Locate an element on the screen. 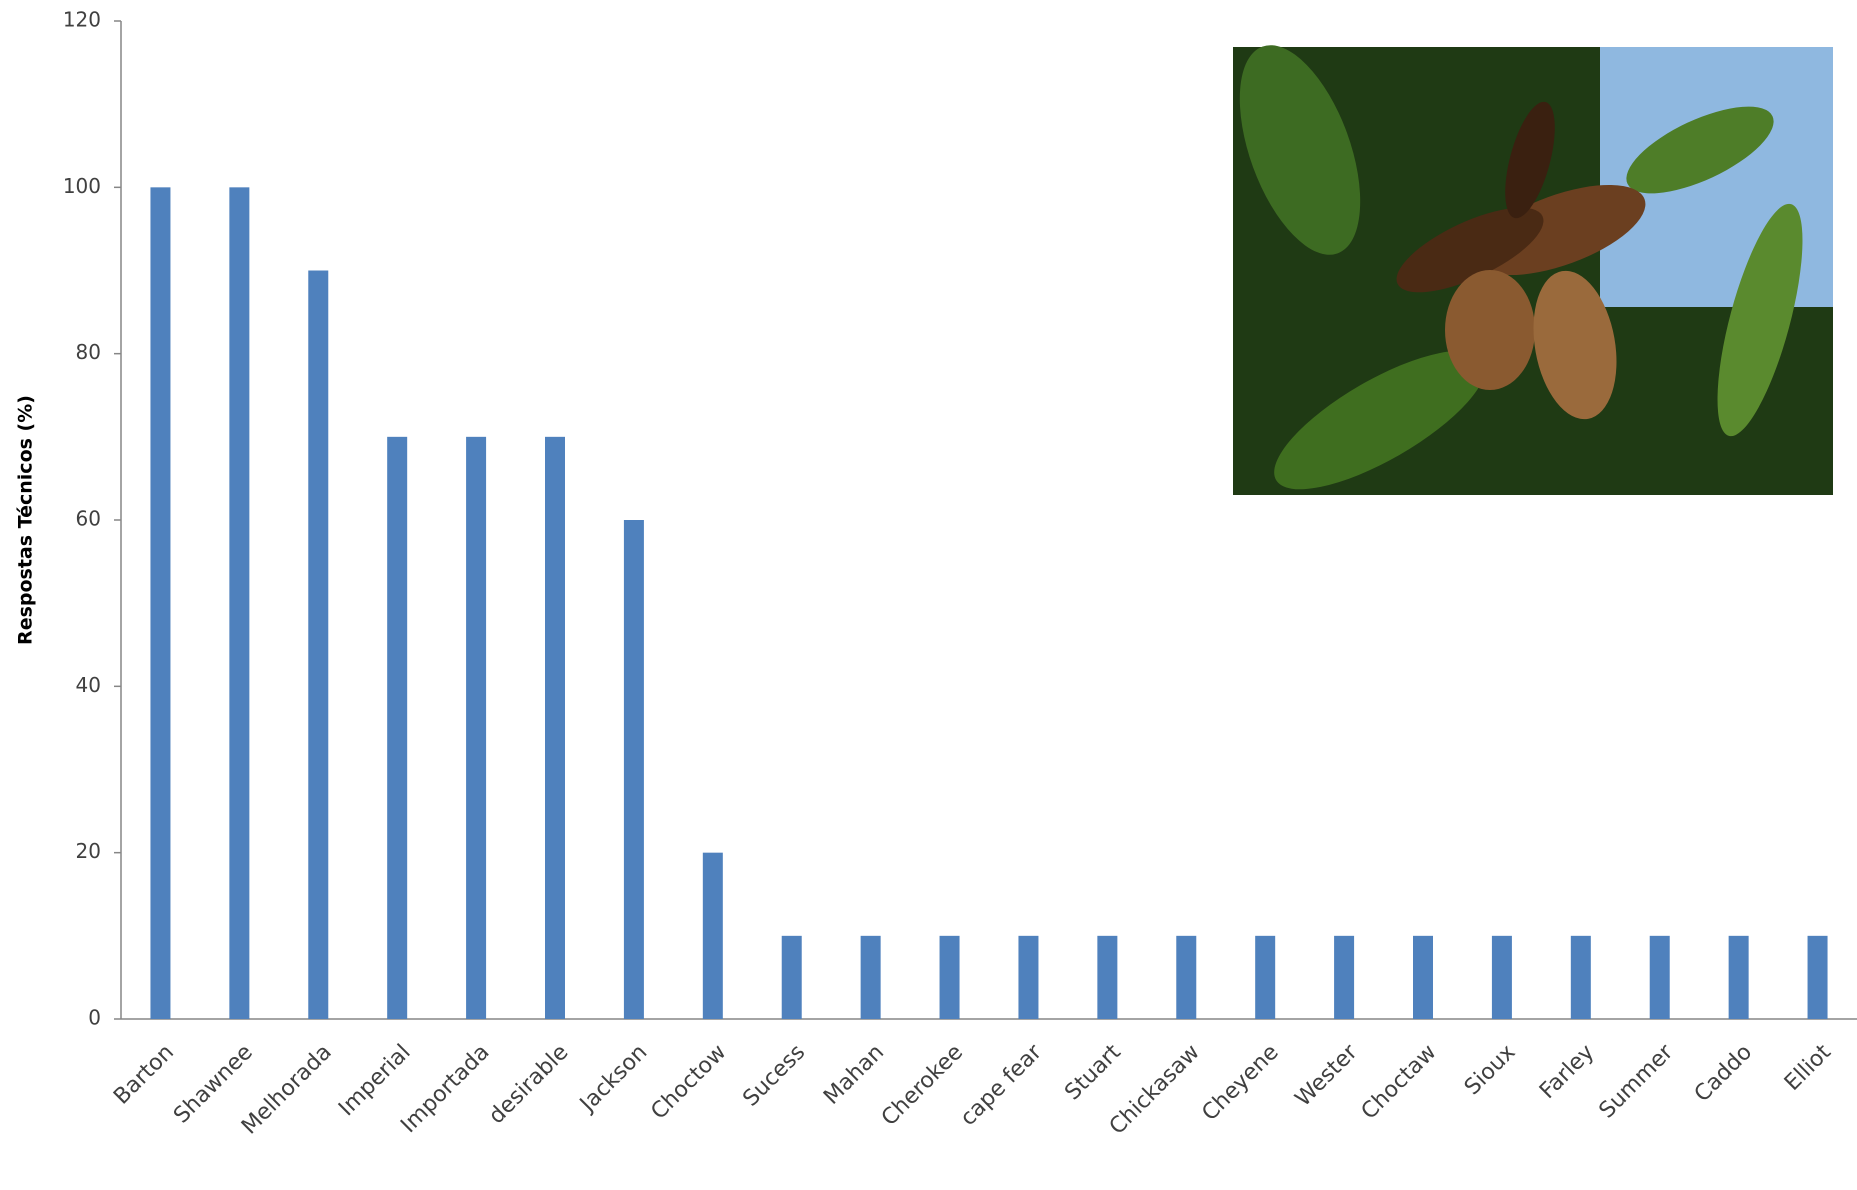 The height and width of the screenshot is (1190, 1857). x-tick-label: Jackson is located at coordinates (613, 1079).